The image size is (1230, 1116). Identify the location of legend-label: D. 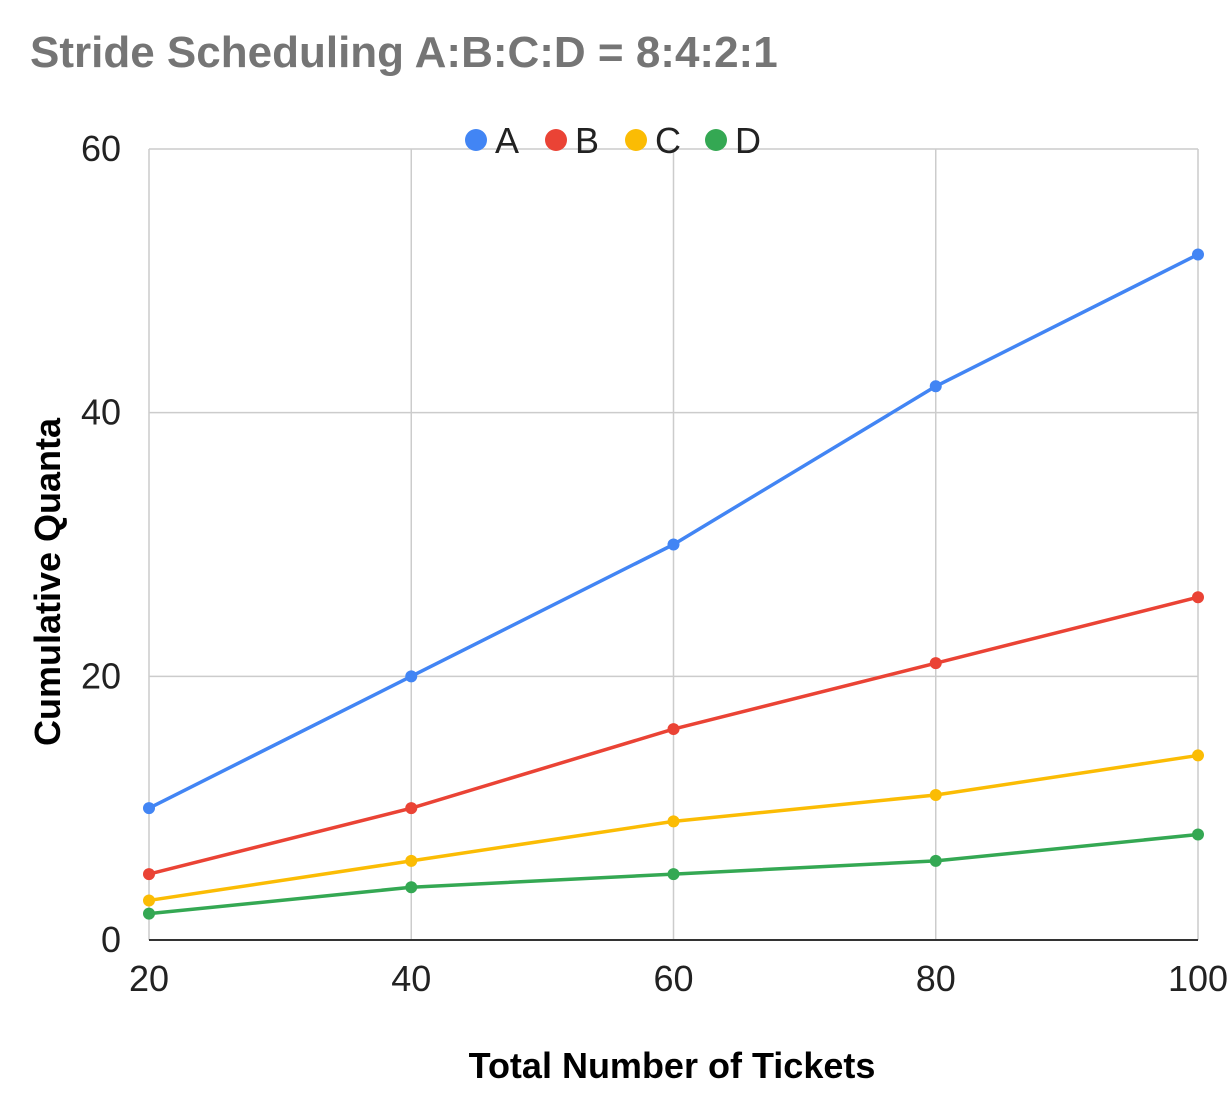
(748, 140).